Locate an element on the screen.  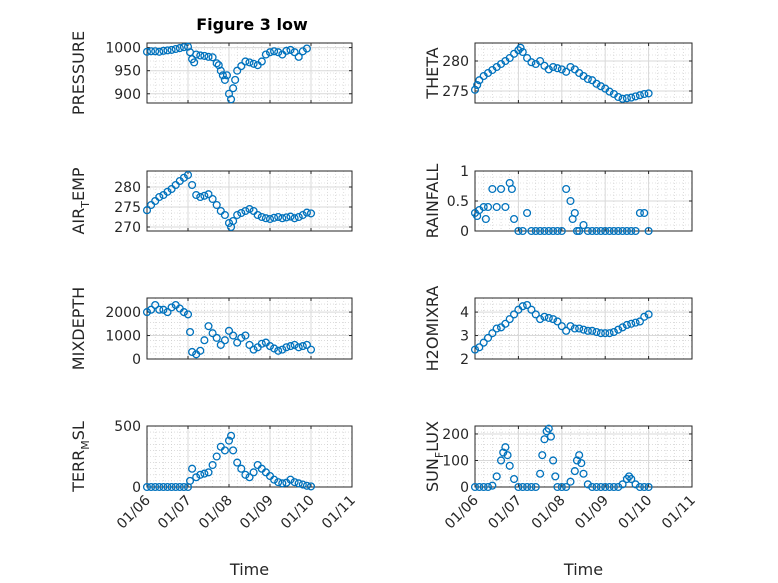
x-tick-label: 01/07 is located at coordinates (505, 513).